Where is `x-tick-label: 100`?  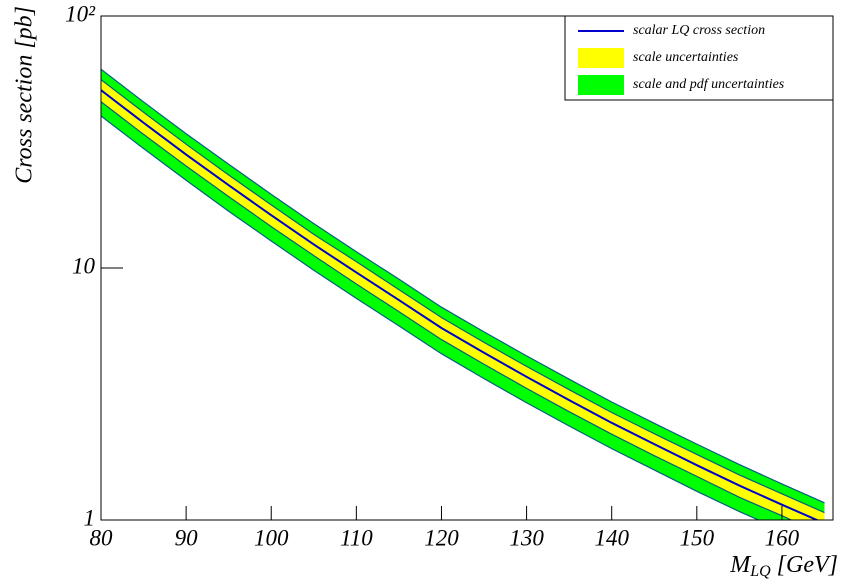 x-tick-label: 100 is located at coordinates (271, 537).